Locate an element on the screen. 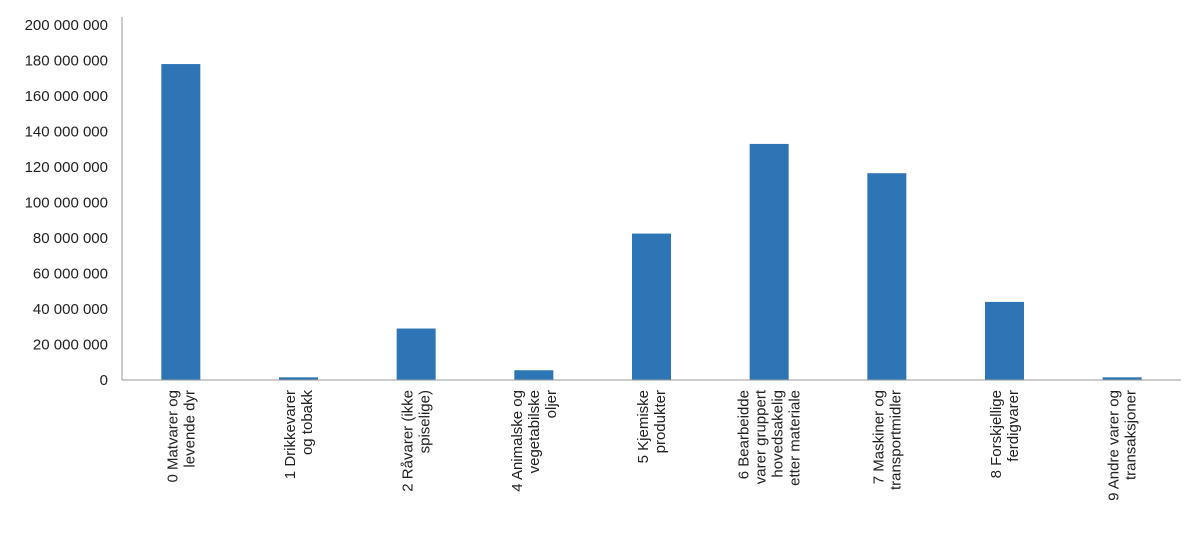  x-tick-label-group: 9 Andre varer og transaksjoner is located at coordinates (1123, 445).